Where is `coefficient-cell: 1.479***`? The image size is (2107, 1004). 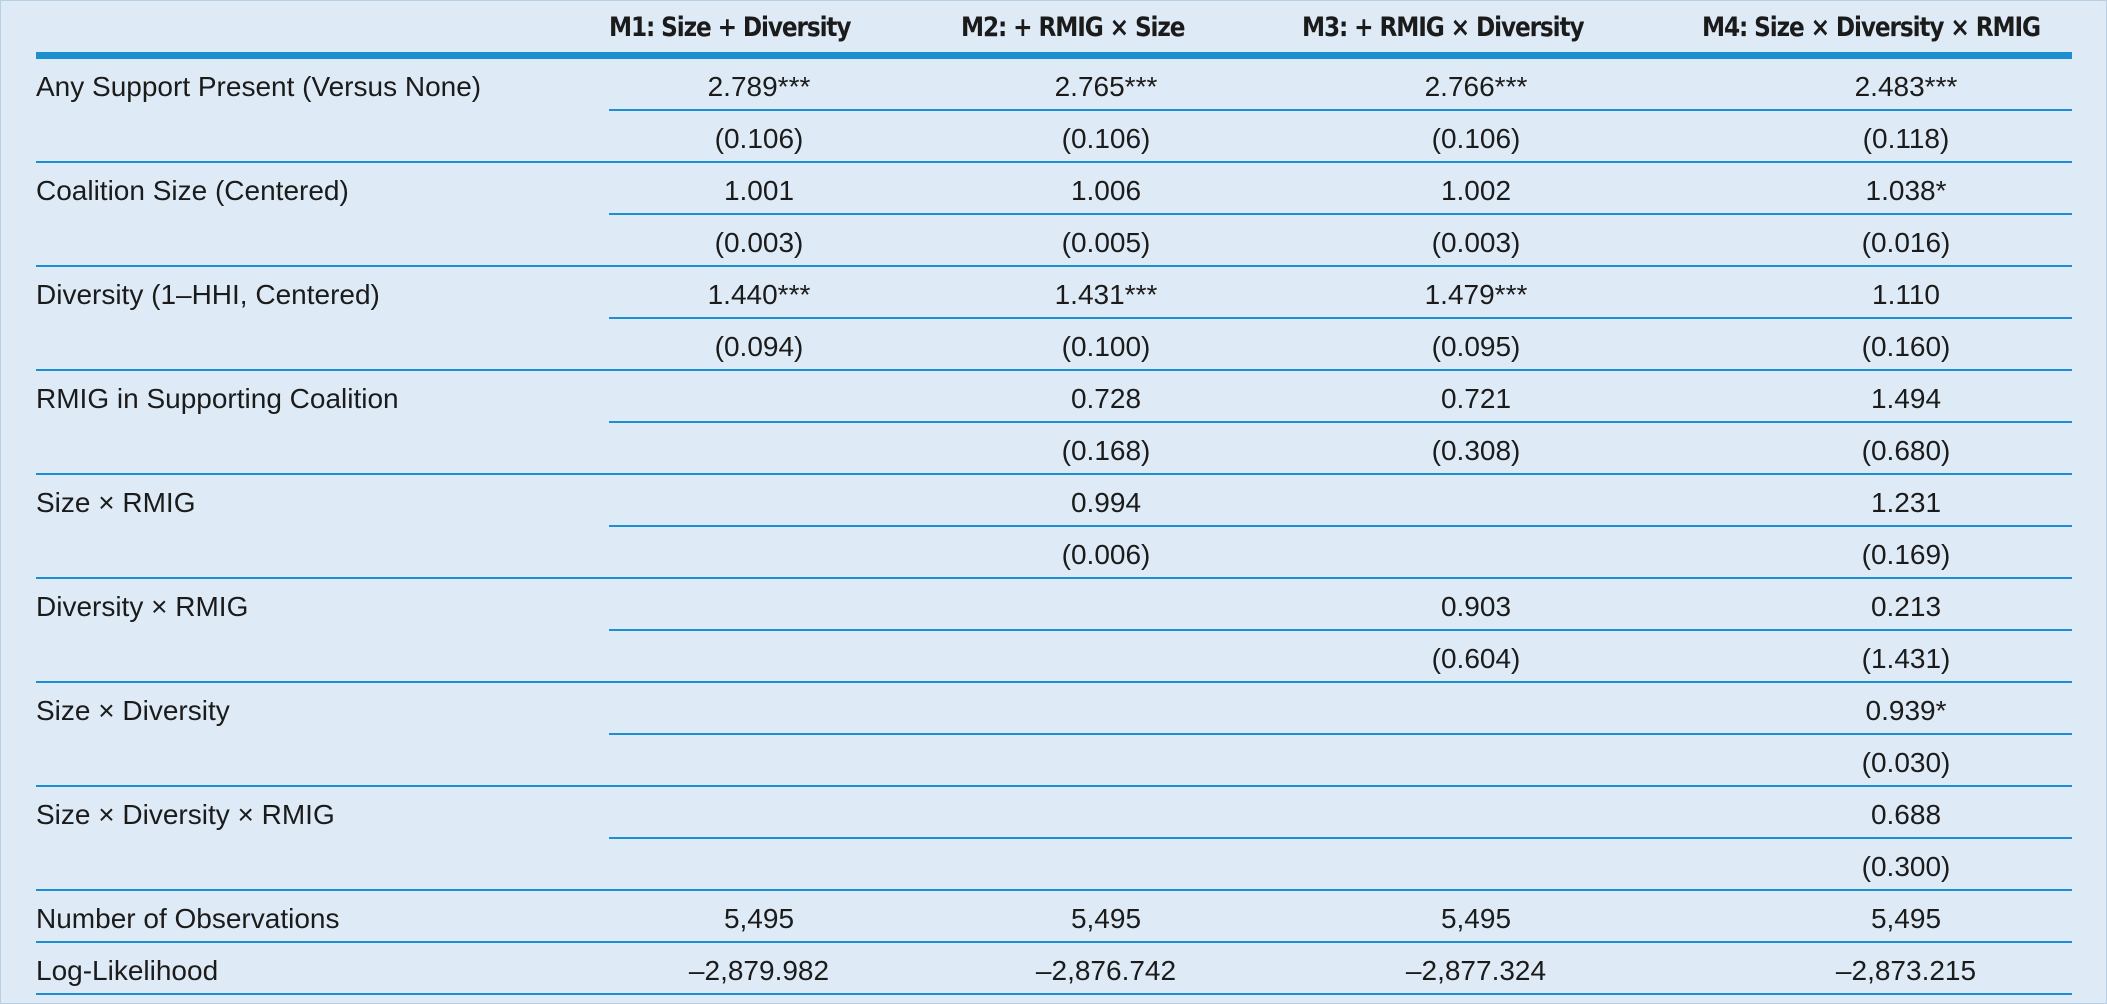 coefficient-cell: 1.479*** is located at coordinates (1476, 294).